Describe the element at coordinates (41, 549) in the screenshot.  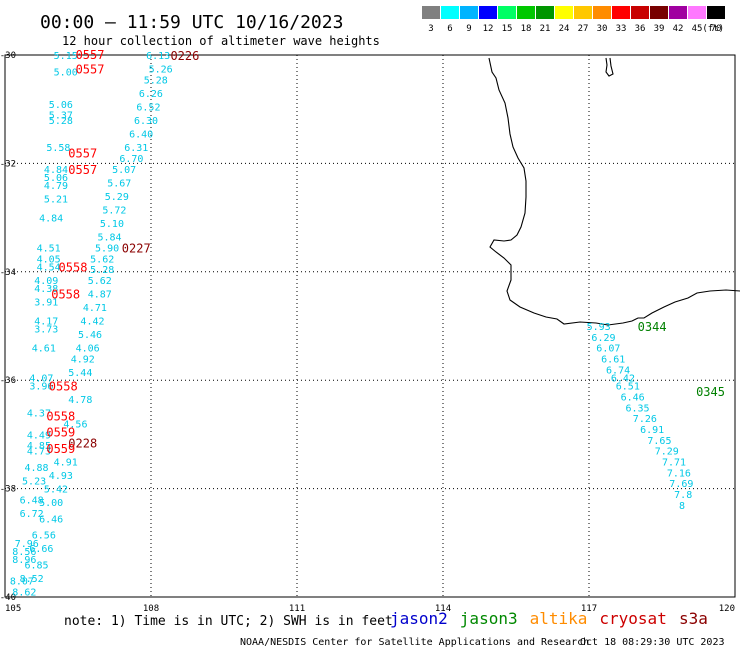
I see `swh-value: 6.66` at that location.